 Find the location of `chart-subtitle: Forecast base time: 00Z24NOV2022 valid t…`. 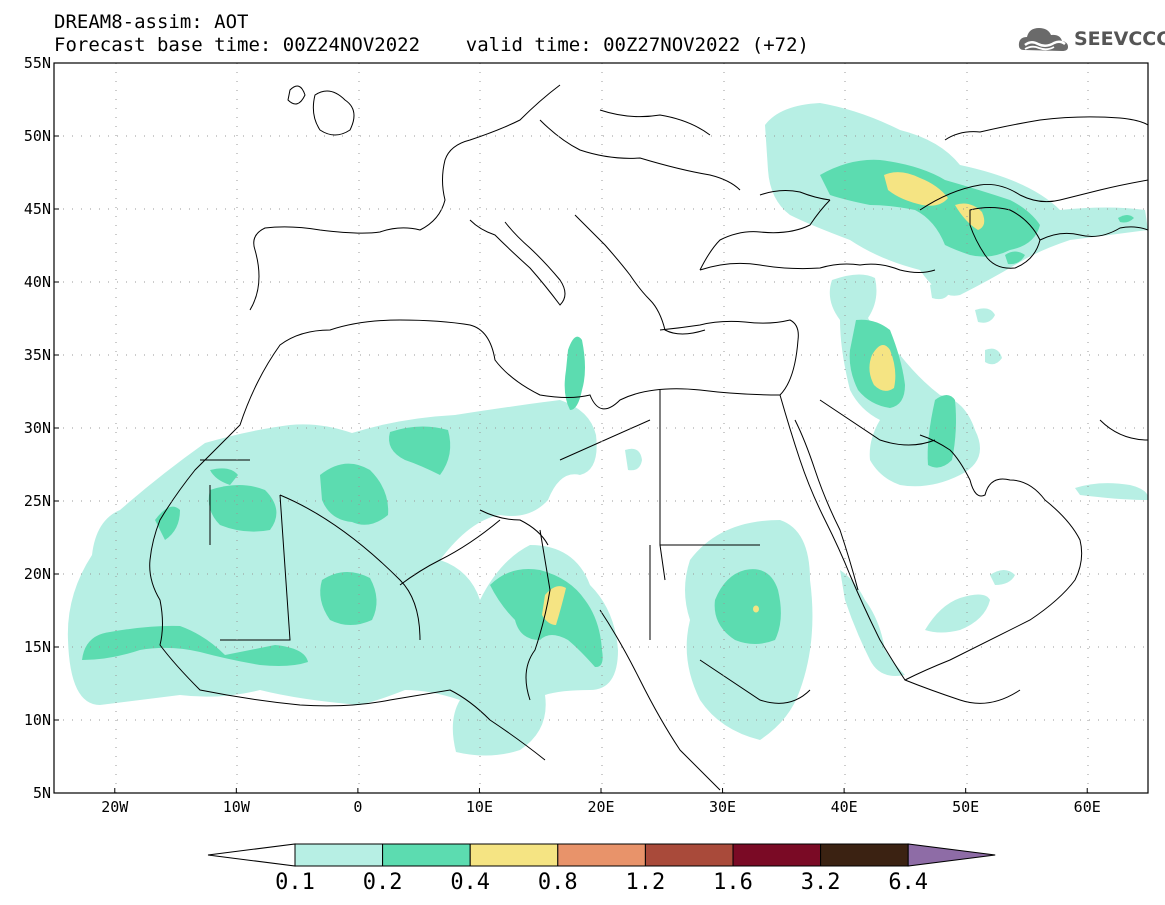

chart-subtitle: Forecast base time: 00Z24NOV2022 valid t… is located at coordinates (431, 45).